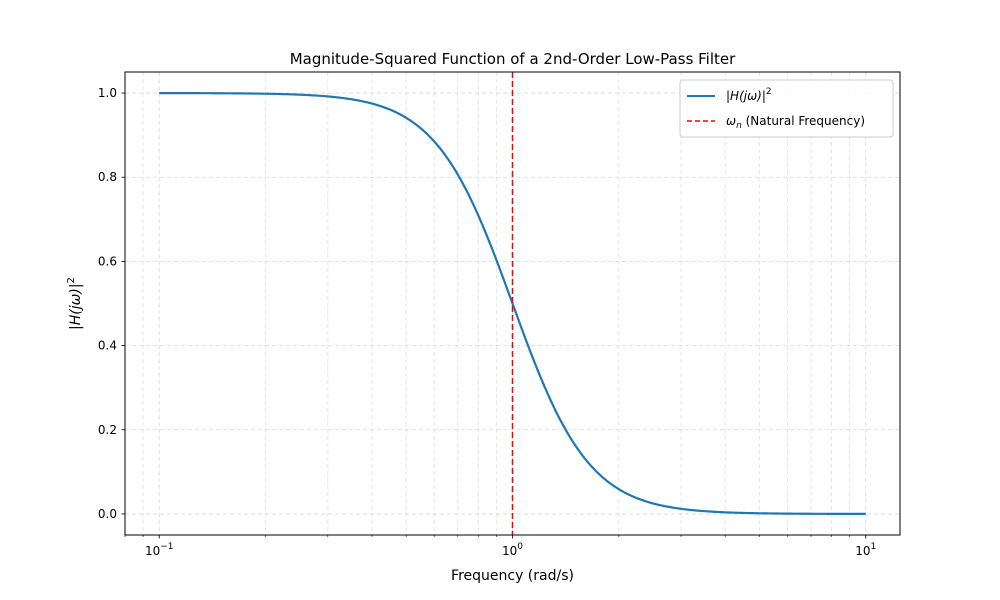 The height and width of the screenshot is (600, 1000). What do you see at coordinates (769, 92) in the screenshot?
I see `legend-magnitude-sup: 2` at bounding box center [769, 92].